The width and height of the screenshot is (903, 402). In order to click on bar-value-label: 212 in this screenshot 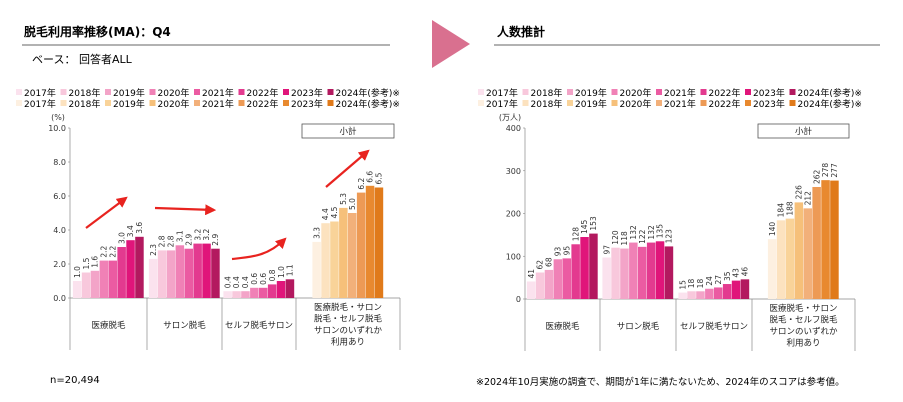, I will do `click(807, 198)`.